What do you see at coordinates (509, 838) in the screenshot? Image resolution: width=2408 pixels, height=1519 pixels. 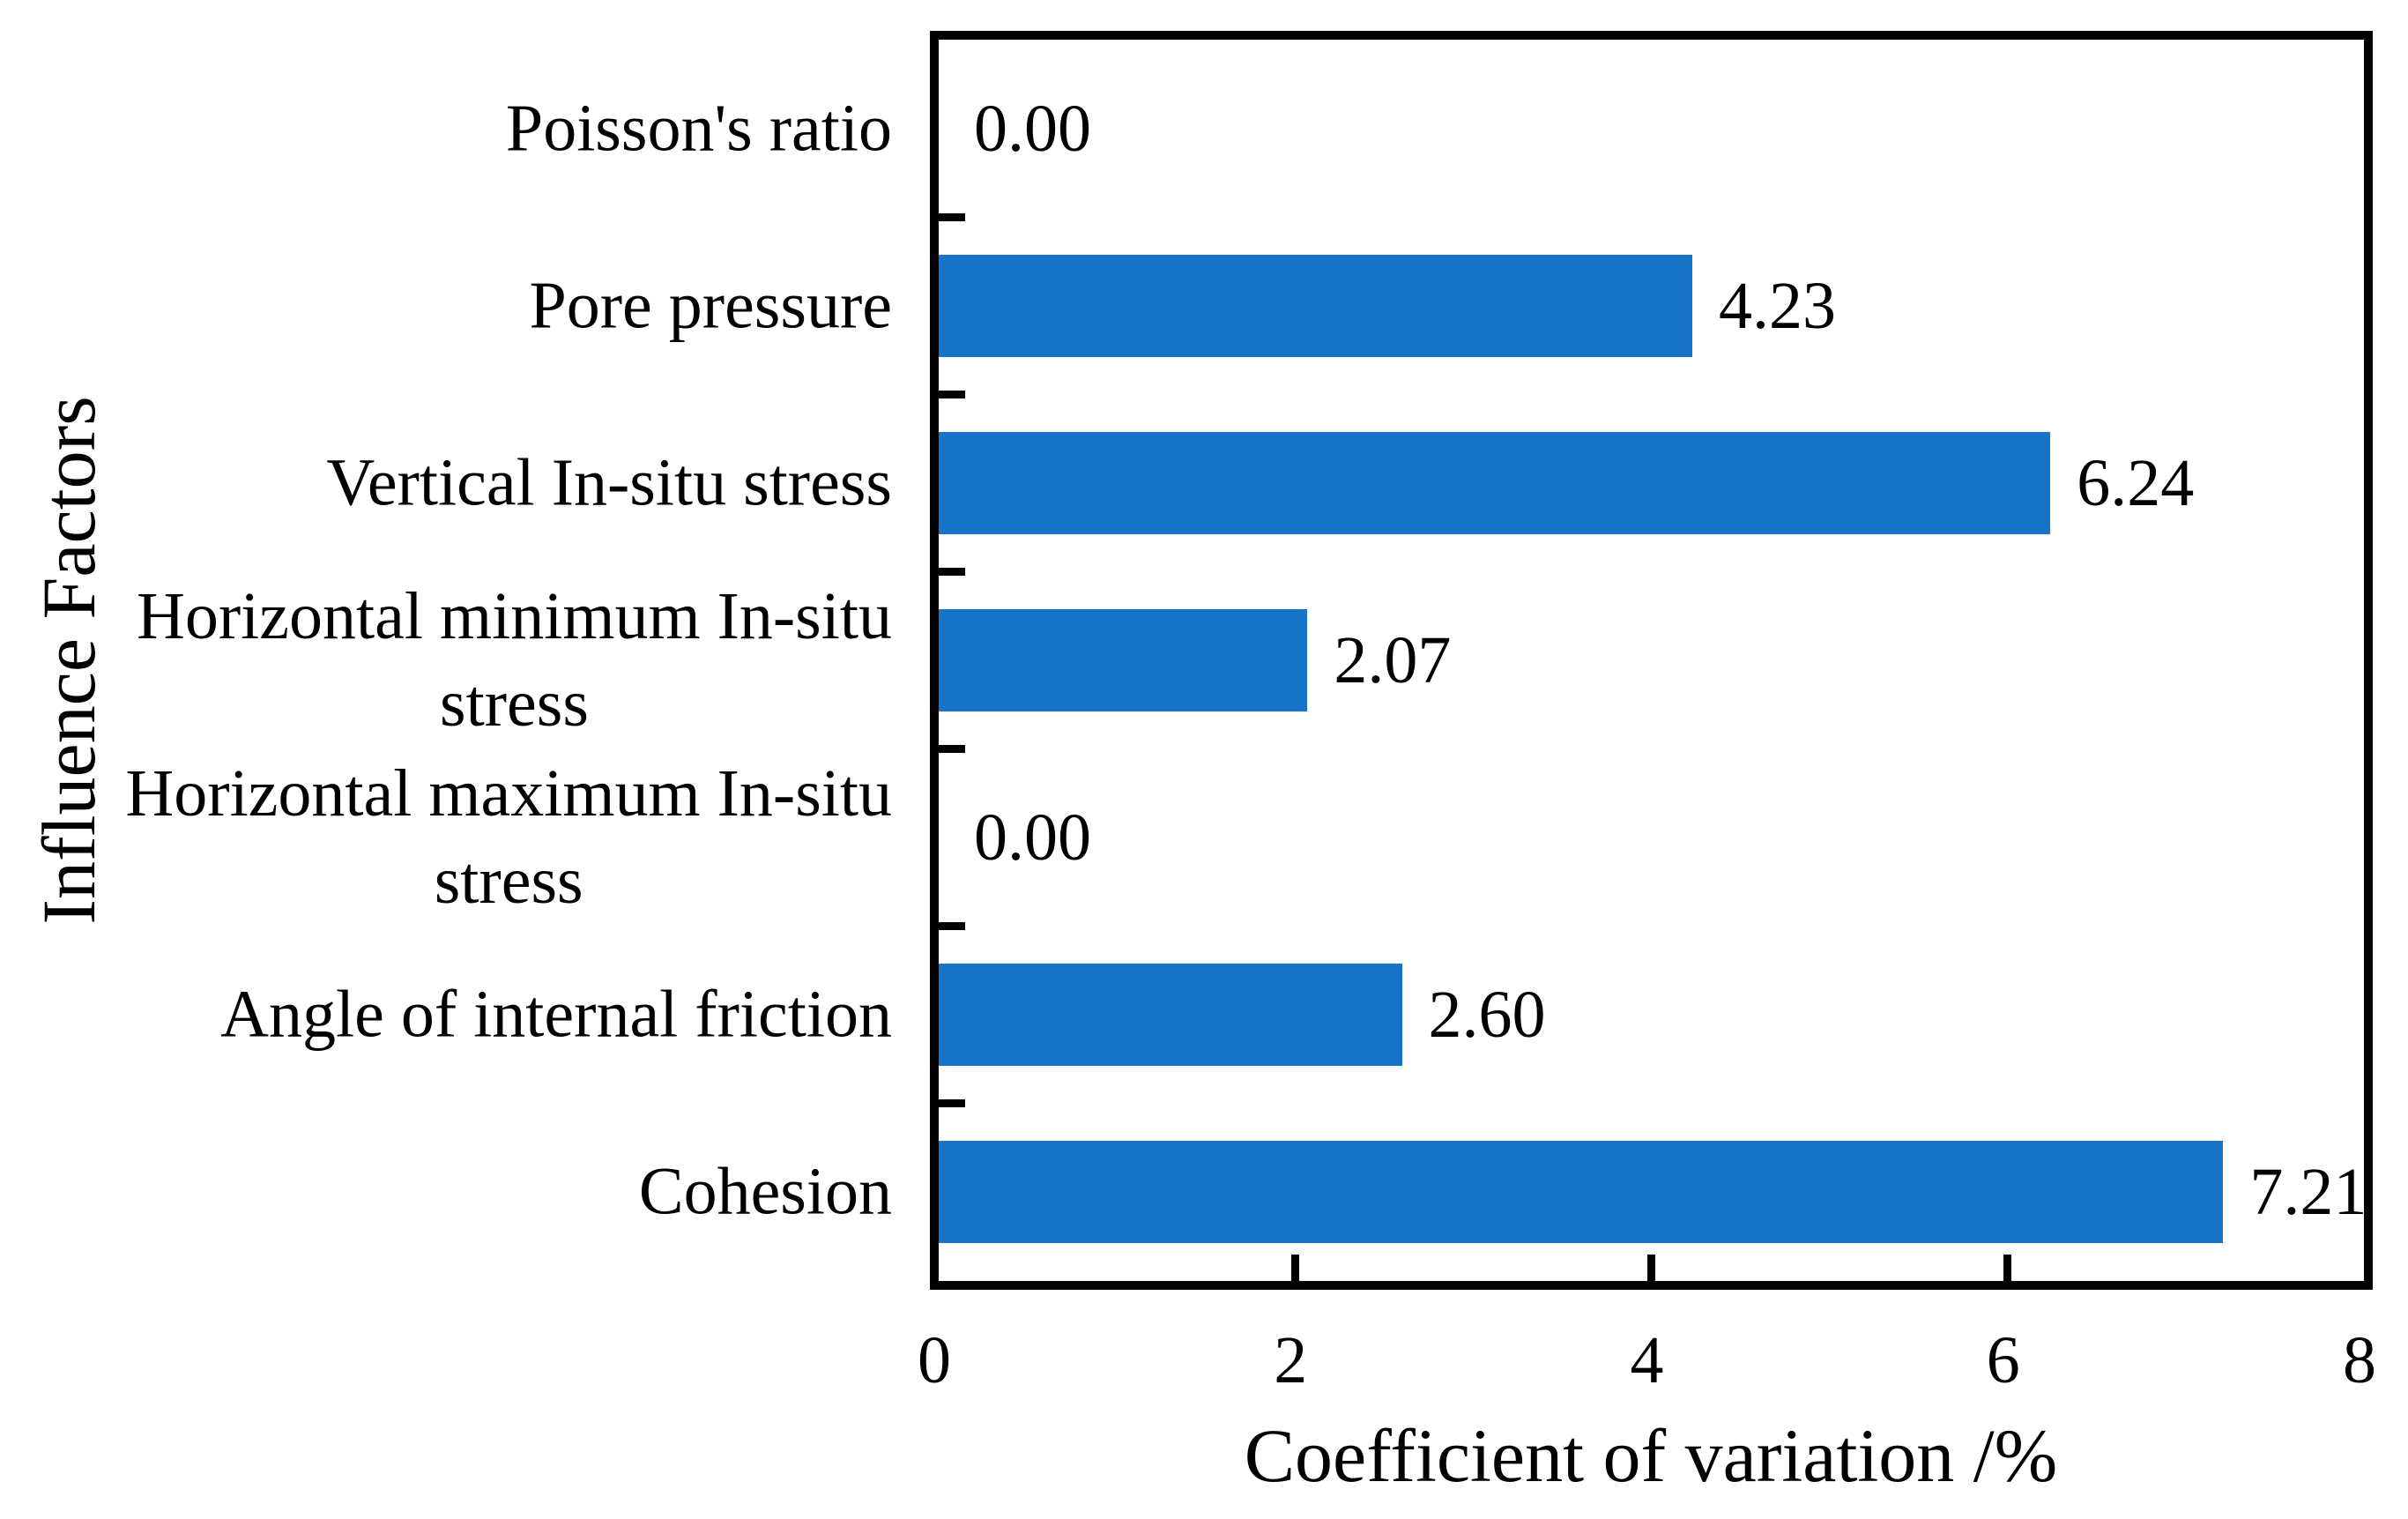 I see `category-label: Horizontal maximum In-situ stress` at bounding box center [509, 838].